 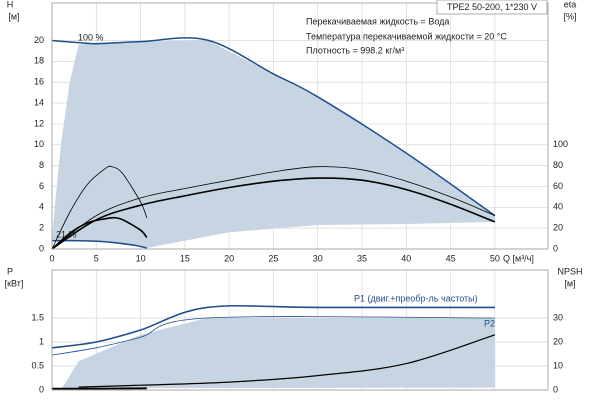 What do you see at coordinates (569, 283) in the screenshot?
I see `y2-axis-unit: [м]` at bounding box center [569, 283].